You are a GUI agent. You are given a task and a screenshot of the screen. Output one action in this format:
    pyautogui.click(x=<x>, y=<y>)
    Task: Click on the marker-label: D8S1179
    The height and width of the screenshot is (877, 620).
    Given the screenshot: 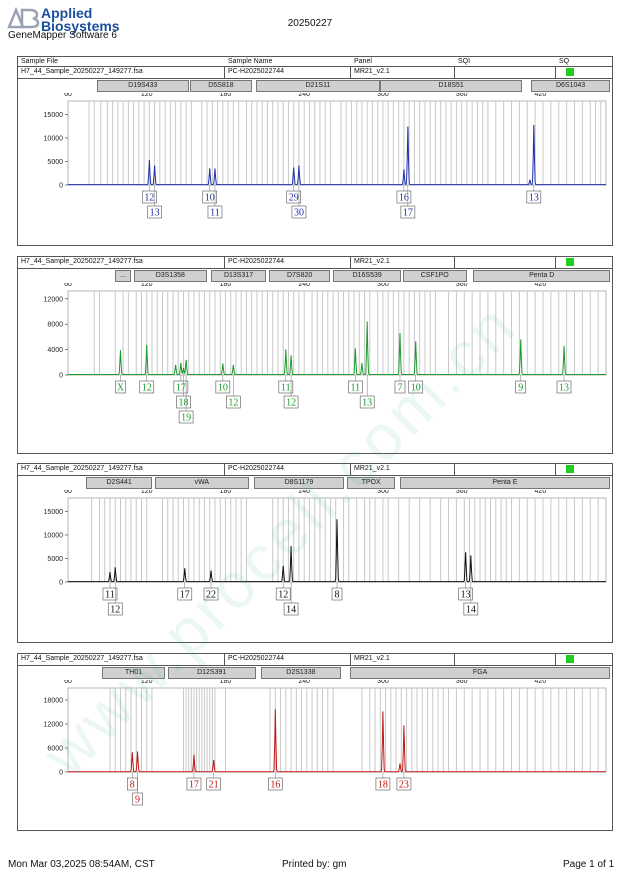 What is the action you would take?
    pyautogui.click(x=299, y=483)
    